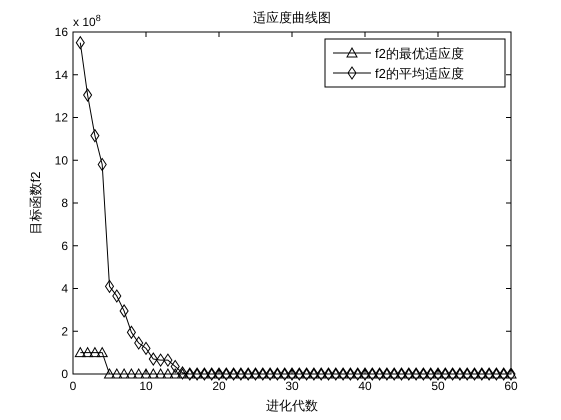  What do you see at coordinates (64, 374) in the screenshot?
I see `y-tick-label: 0` at bounding box center [64, 374].